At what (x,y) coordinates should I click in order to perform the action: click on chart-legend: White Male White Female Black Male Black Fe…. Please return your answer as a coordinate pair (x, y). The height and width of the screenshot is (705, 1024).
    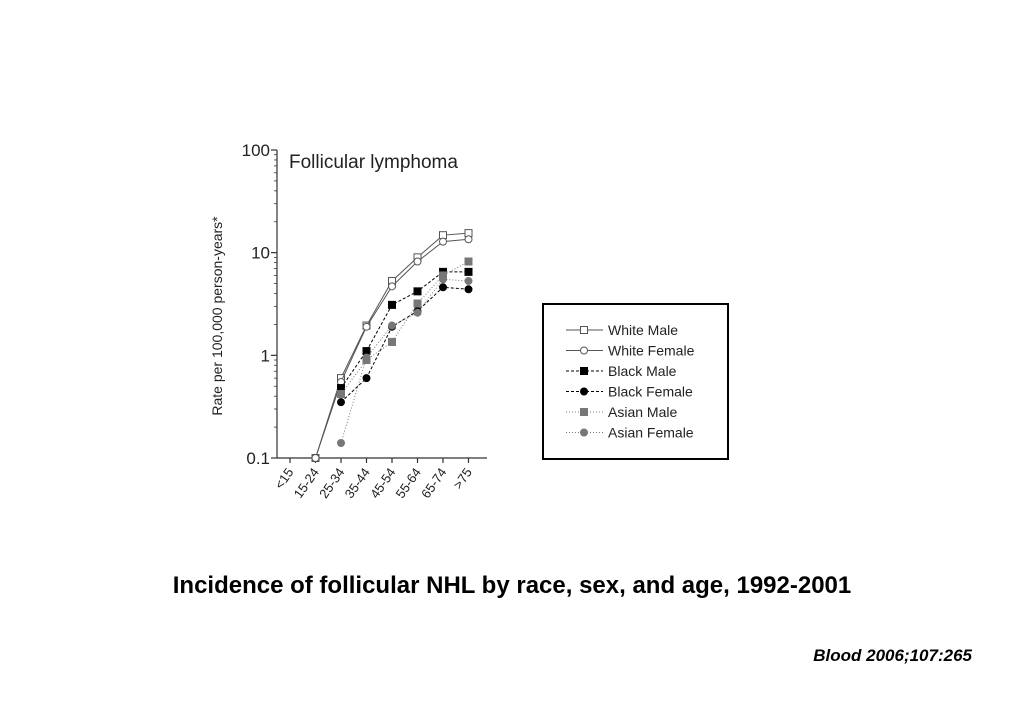
    Looking at the image, I should click on (635, 381).